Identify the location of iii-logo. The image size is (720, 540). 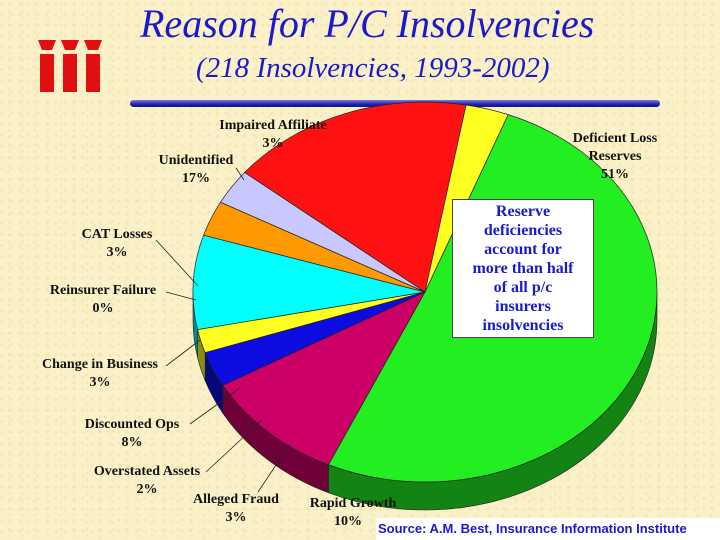
(70, 66).